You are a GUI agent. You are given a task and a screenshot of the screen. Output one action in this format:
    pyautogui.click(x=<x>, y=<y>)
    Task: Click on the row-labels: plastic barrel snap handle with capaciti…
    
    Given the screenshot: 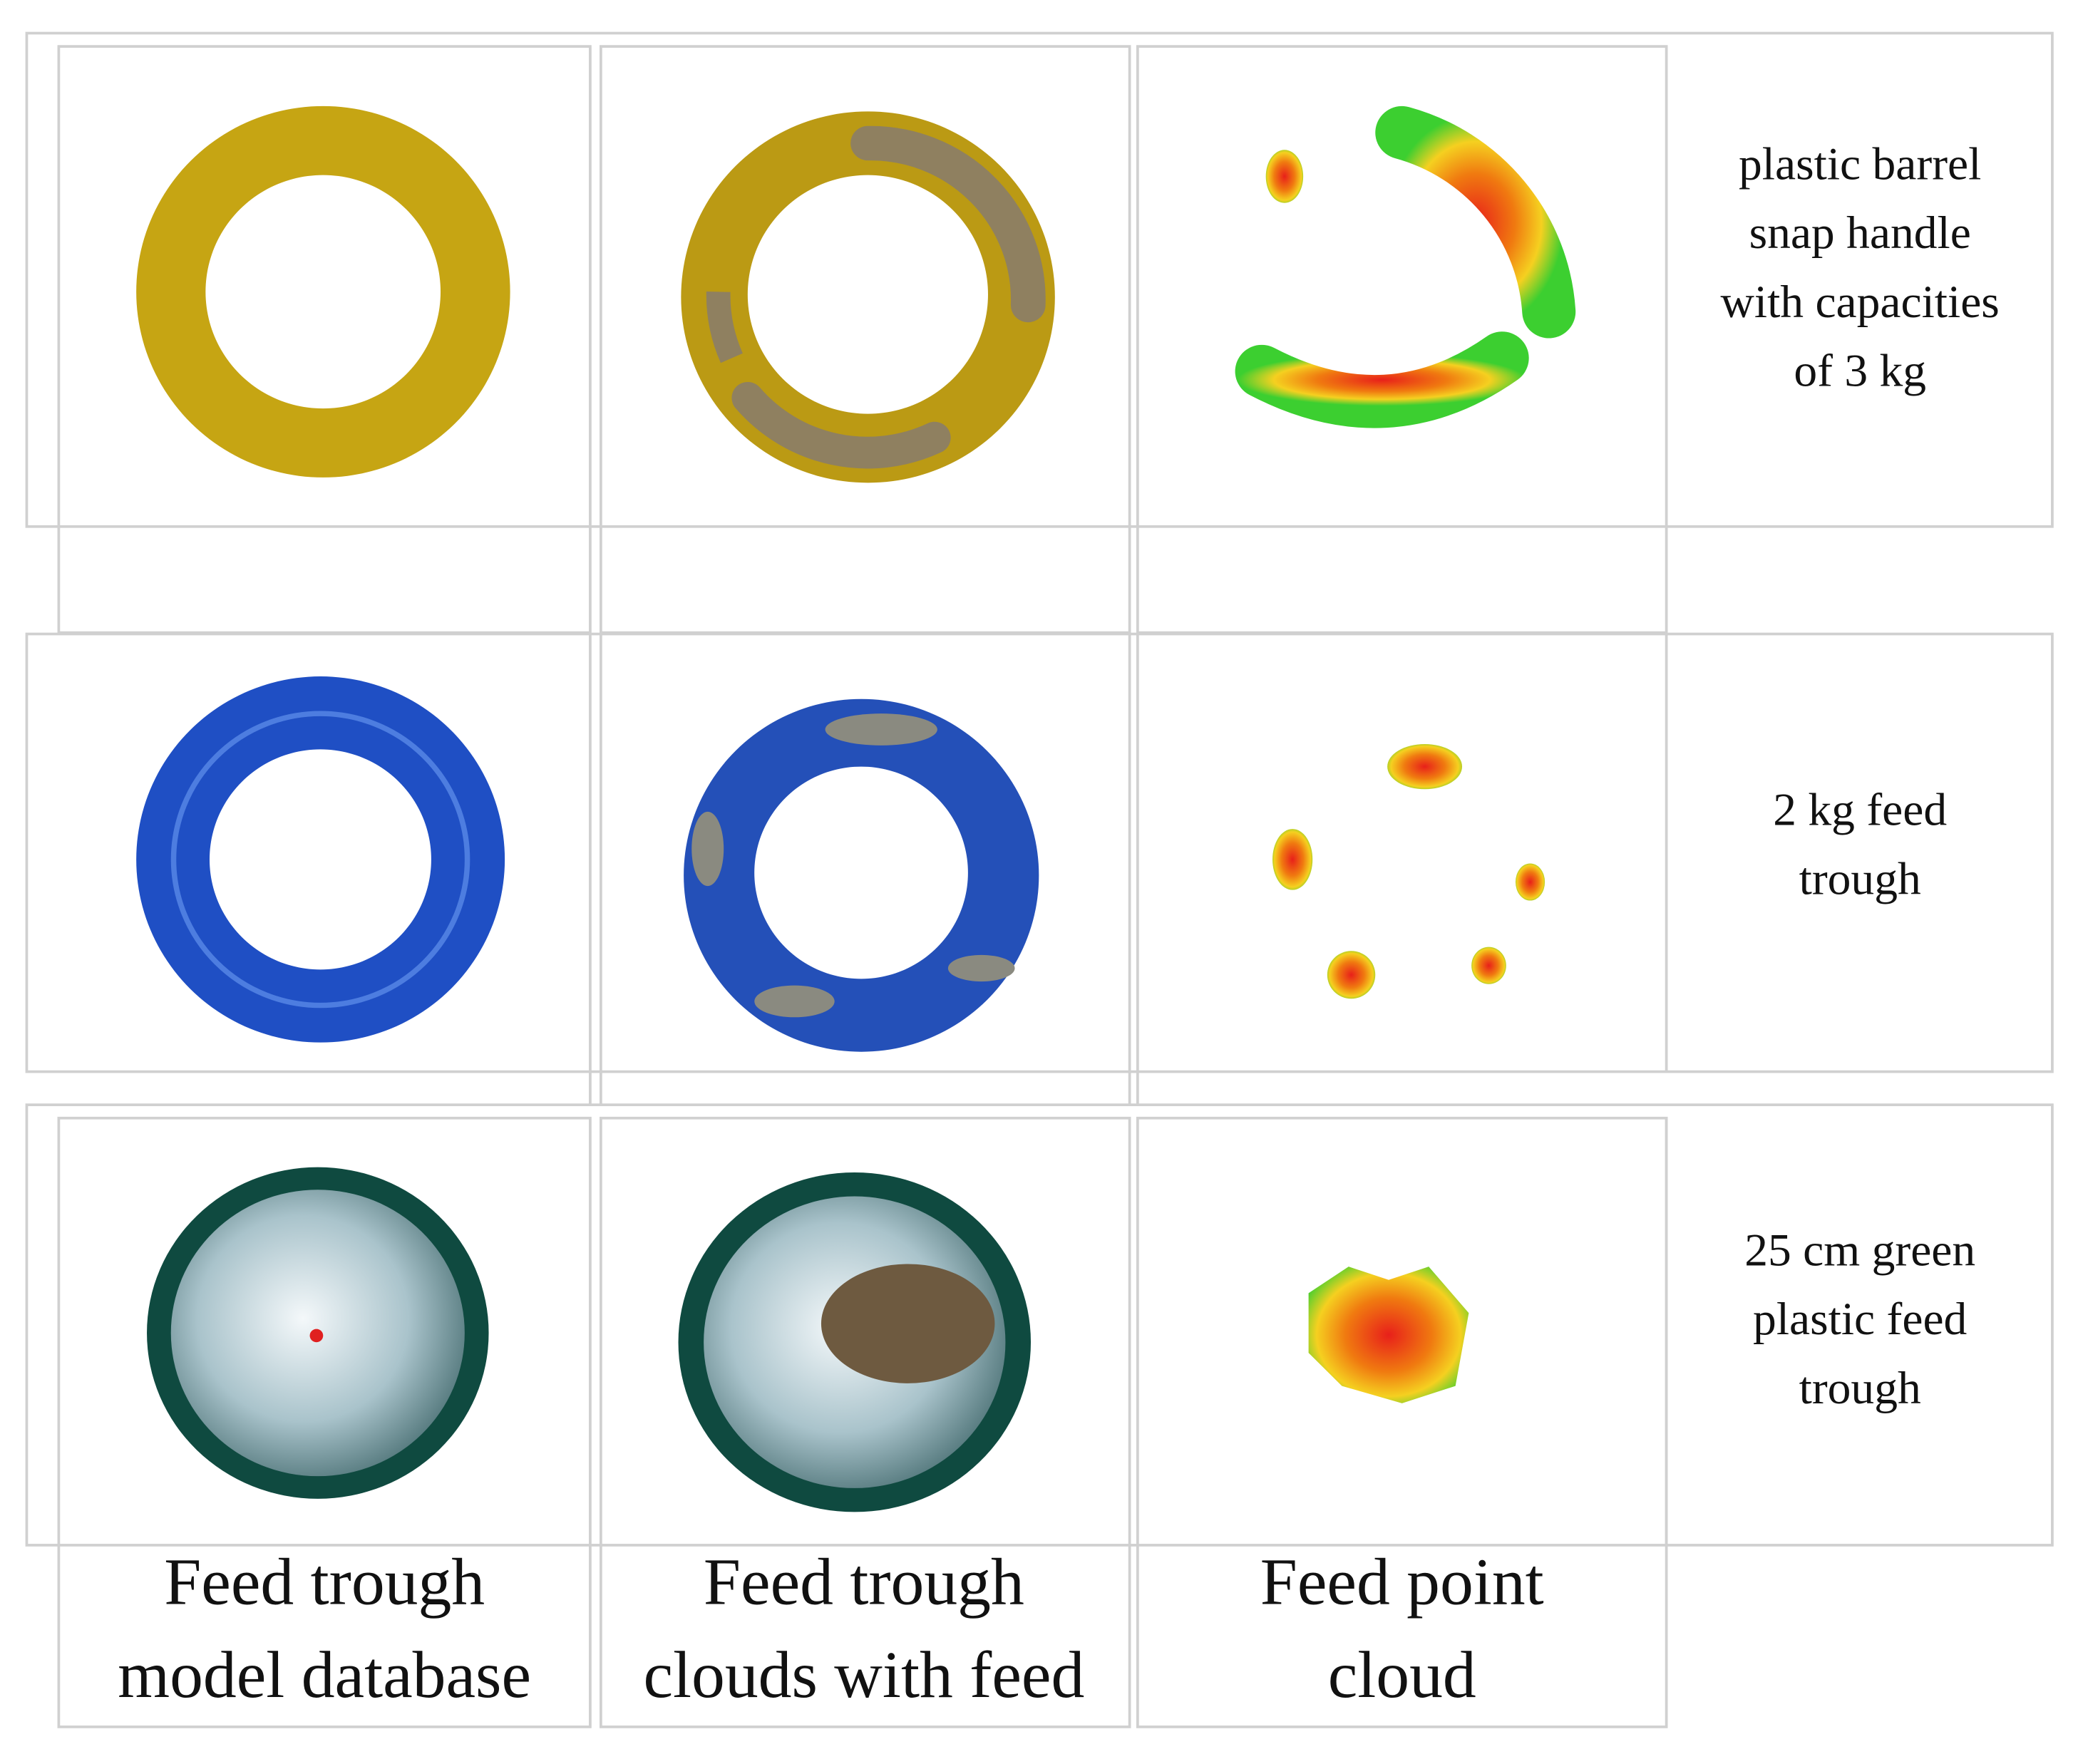 What is the action you would take?
    pyautogui.click(x=1860, y=776)
    